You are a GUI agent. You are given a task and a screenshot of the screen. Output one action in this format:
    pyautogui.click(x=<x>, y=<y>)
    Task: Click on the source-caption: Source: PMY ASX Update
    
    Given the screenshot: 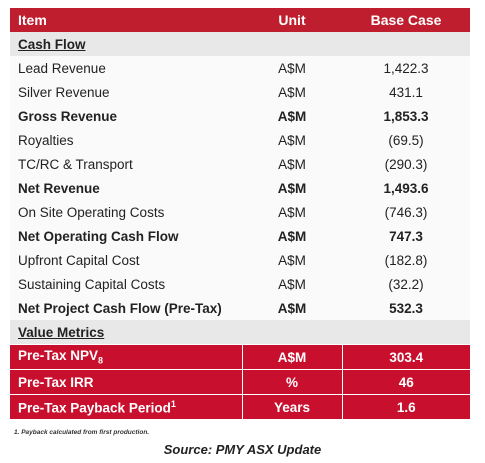 What is the action you would take?
    pyautogui.click(x=242, y=449)
    